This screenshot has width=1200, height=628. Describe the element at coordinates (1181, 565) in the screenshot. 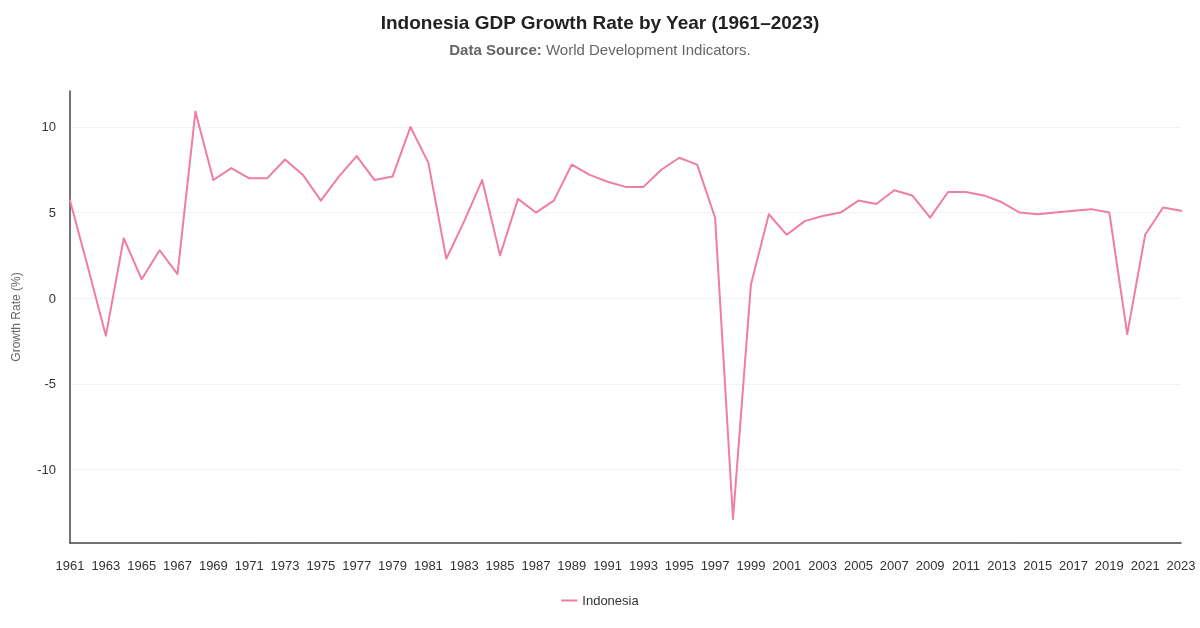

I see `x-tick-label: 2023` at that location.